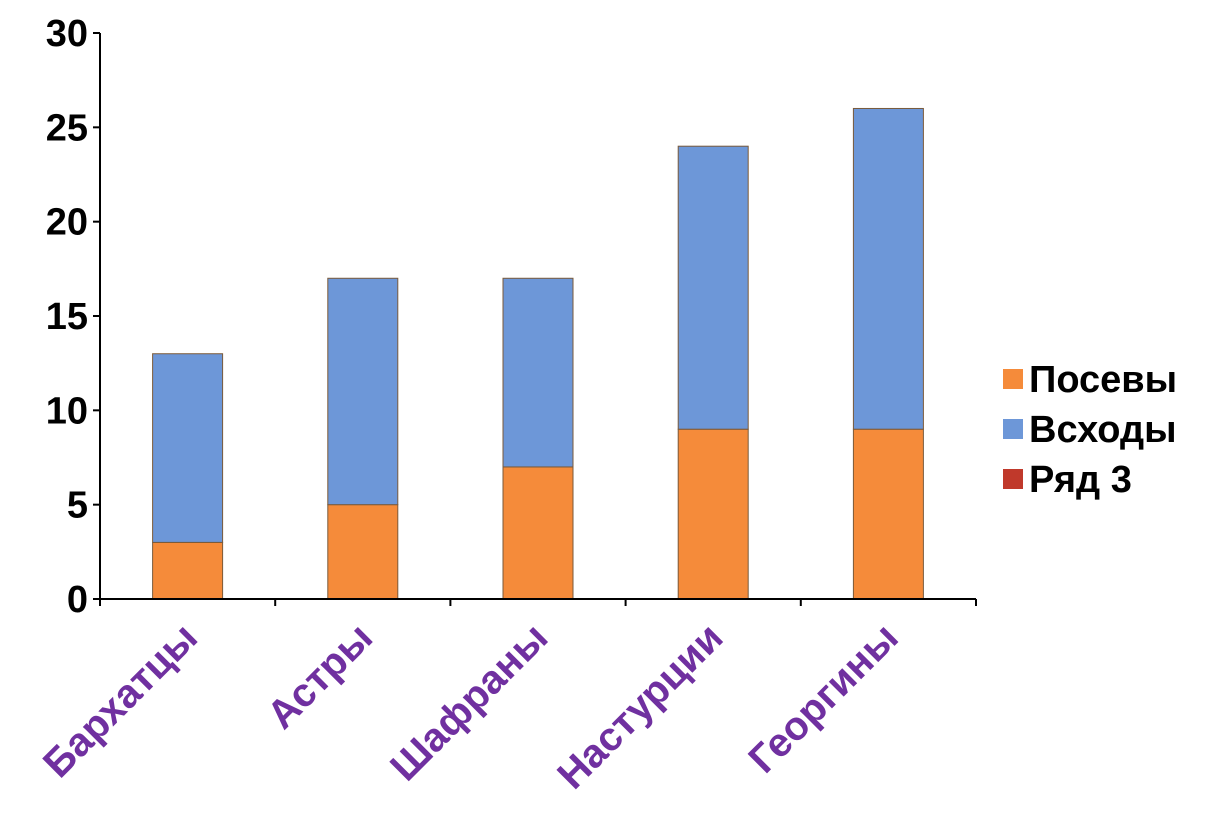 This screenshot has height=831, width=1221. I want to click on y-tick-labels: 0 5 10 15 20 25 30, so click(67, 317).